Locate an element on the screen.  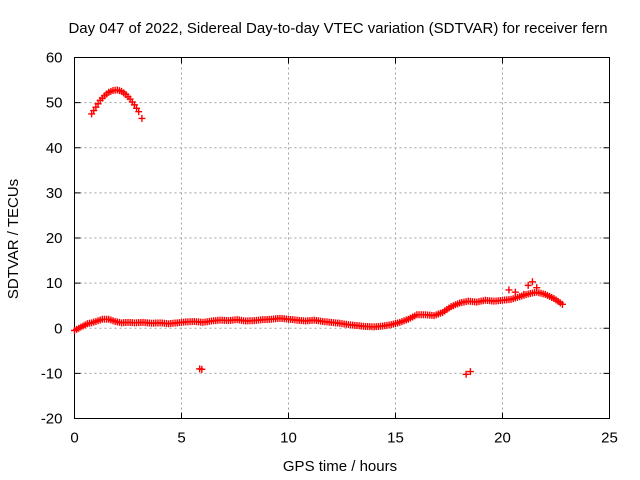
y-tick-label: 60 is located at coordinates (54, 58).